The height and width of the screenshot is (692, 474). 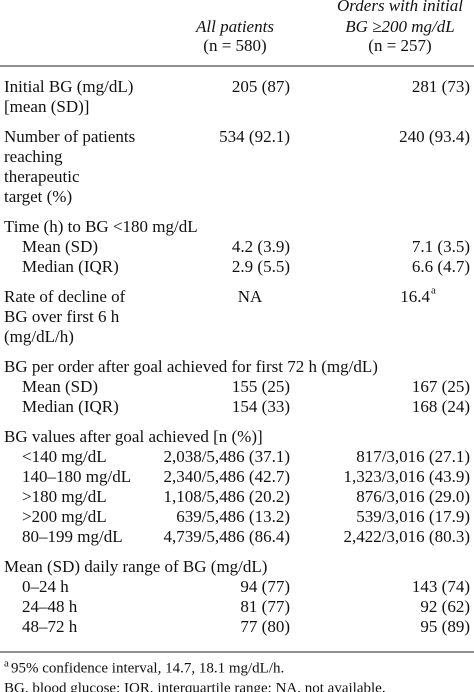 I want to click on section-label: Number of patients, so click(x=69, y=136).